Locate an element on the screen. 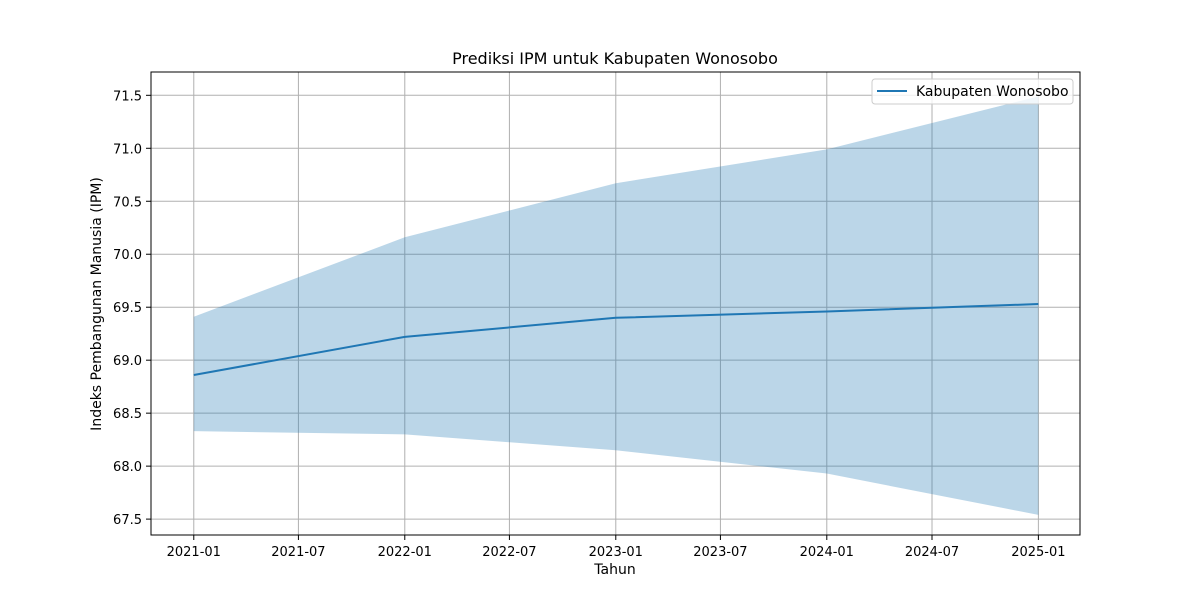 This screenshot has width=1200, height=600. legend-box is located at coordinates (972, 91).